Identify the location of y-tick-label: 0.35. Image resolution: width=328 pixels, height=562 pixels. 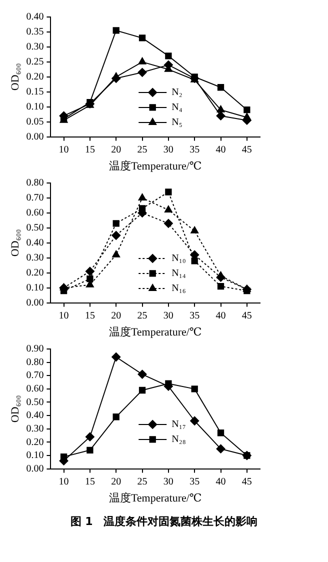
(35, 32).